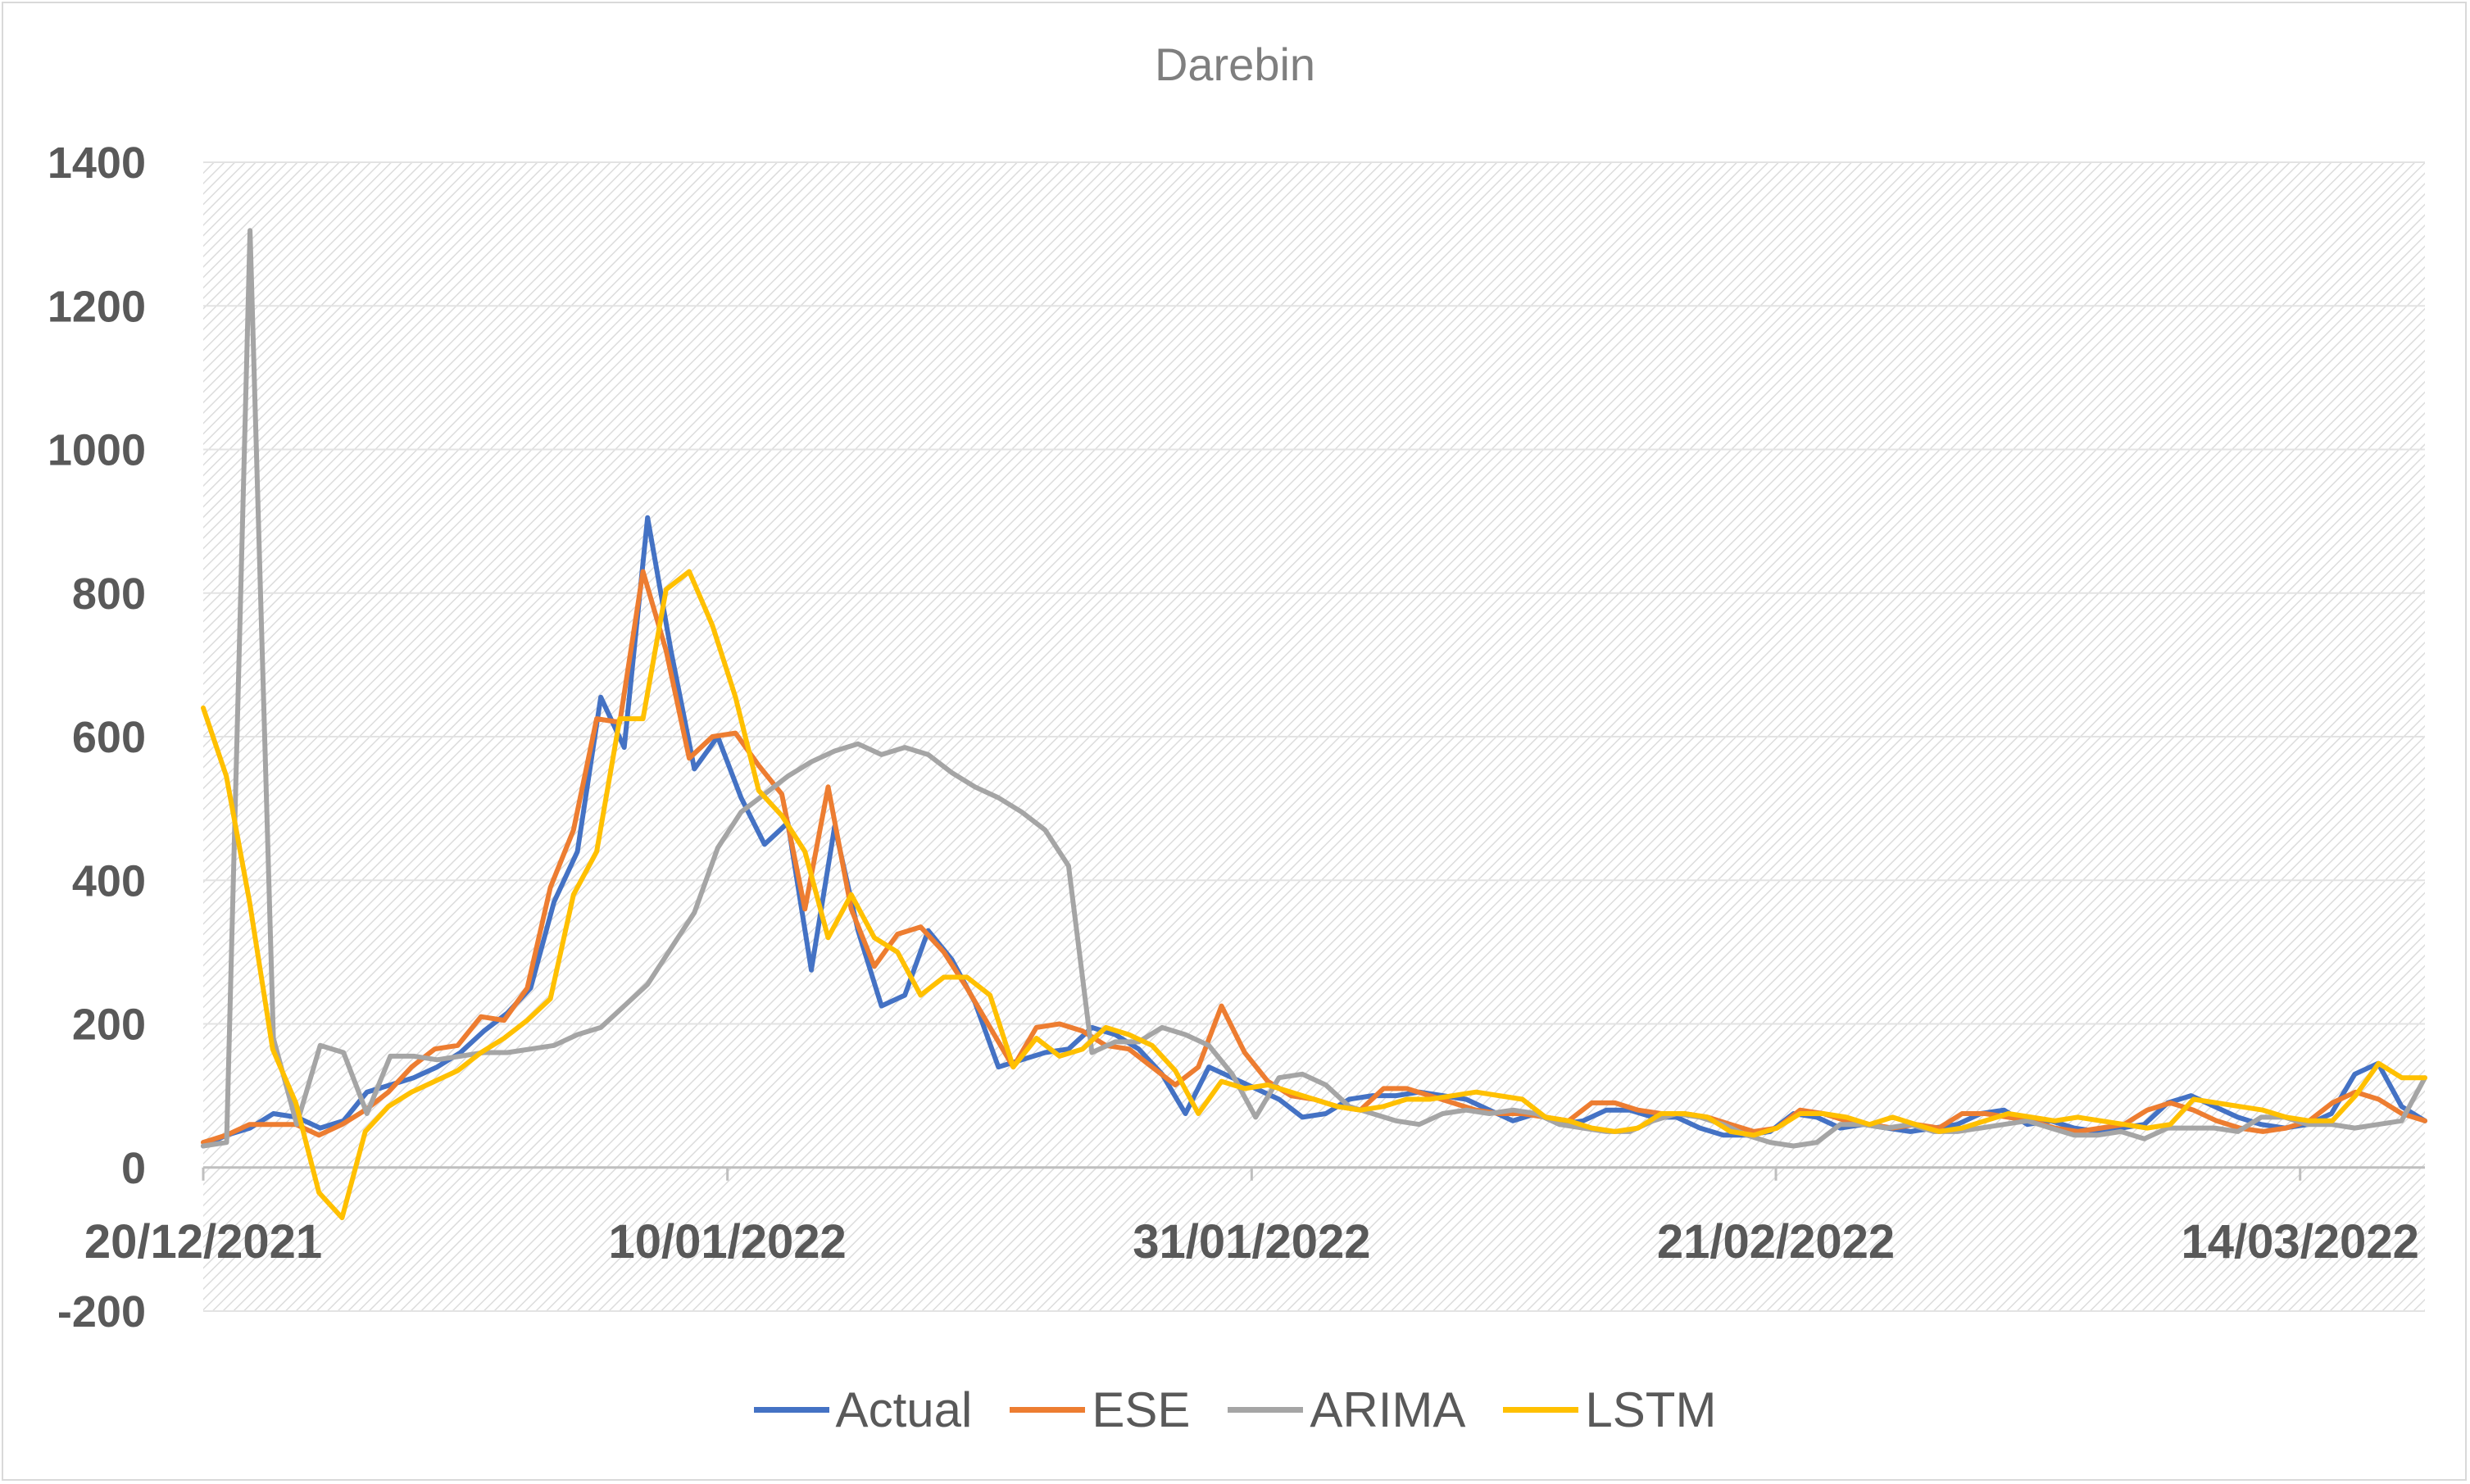 The width and height of the screenshot is (2470, 1484). I want to click on legend-label-lstm: LSTM, so click(1651, 1409).